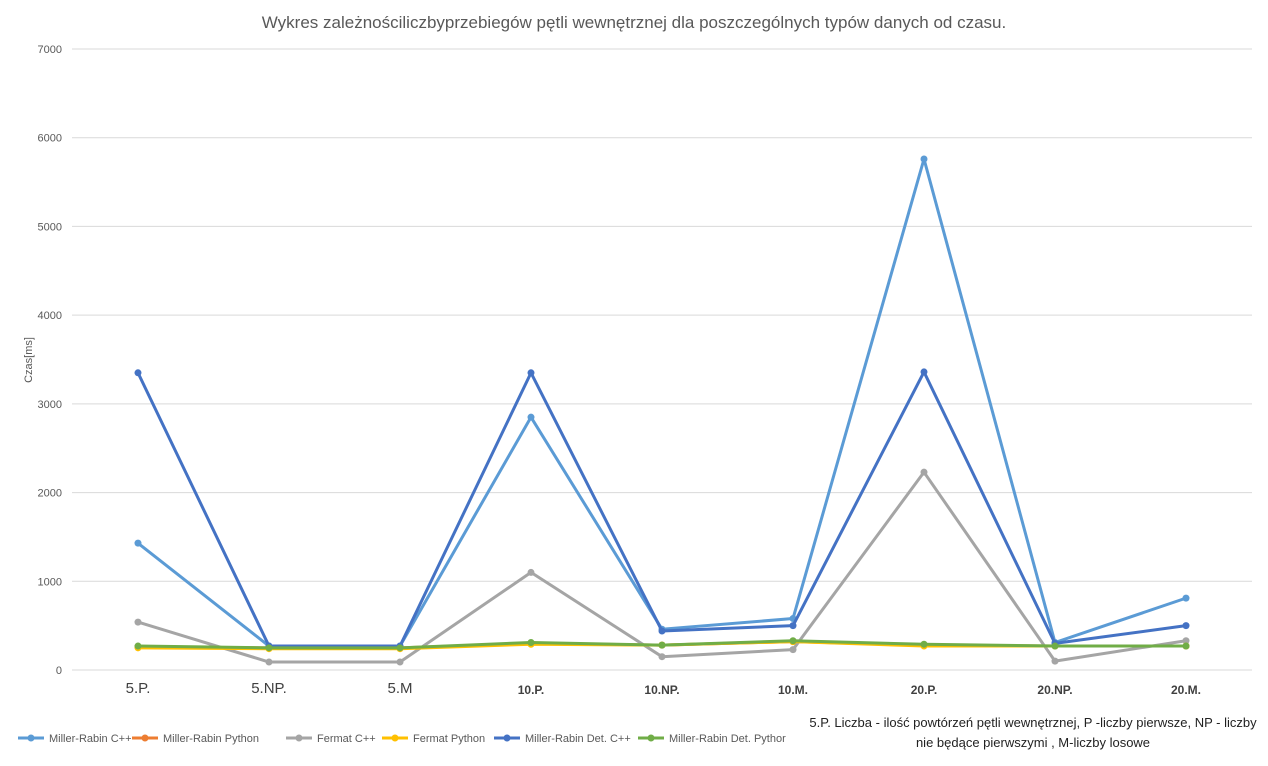 This screenshot has width=1268, height=766. What do you see at coordinates (578, 739) in the screenshot?
I see `legend-label: Miller-Rabin Det. C++` at bounding box center [578, 739].